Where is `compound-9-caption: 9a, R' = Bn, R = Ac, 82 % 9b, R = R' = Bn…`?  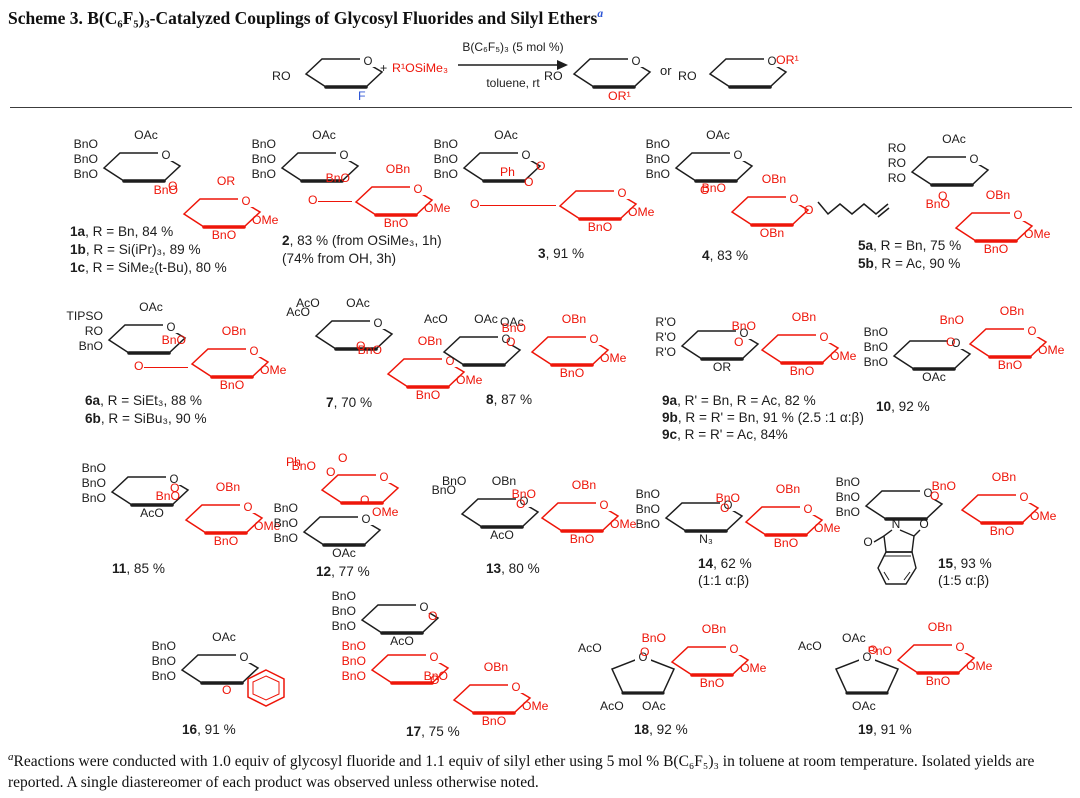
compound-9-caption: 9a, R' = Bn, R = Ac, 82 % 9b, R = R' = Bn… is located at coordinates (763, 417).